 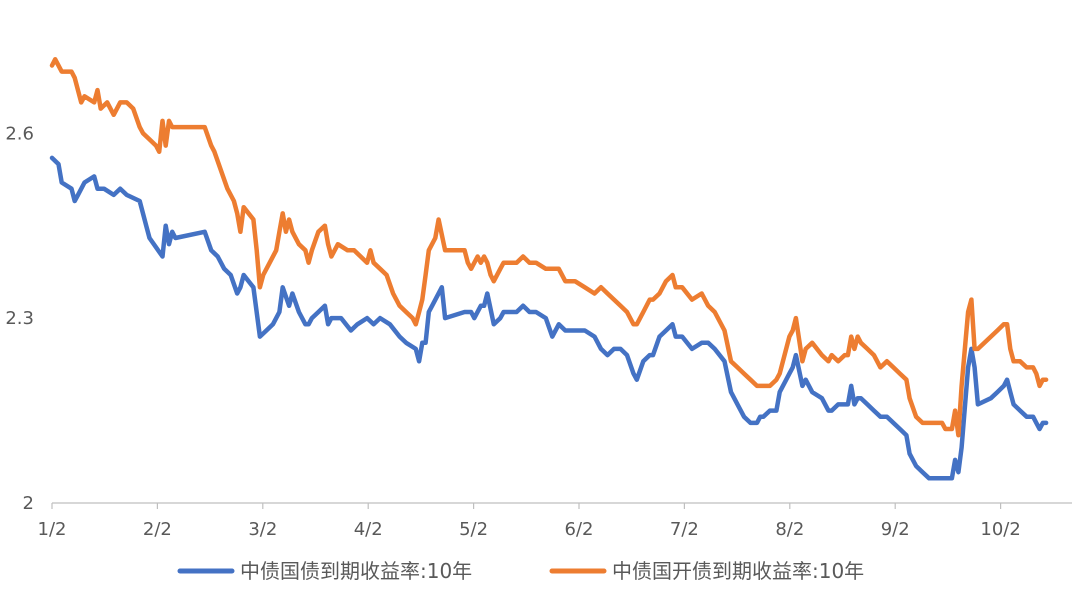 What do you see at coordinates (579, 529) in the screenshot?
I see `x-tick-label: 6/2` at bounding box center [579, 529].